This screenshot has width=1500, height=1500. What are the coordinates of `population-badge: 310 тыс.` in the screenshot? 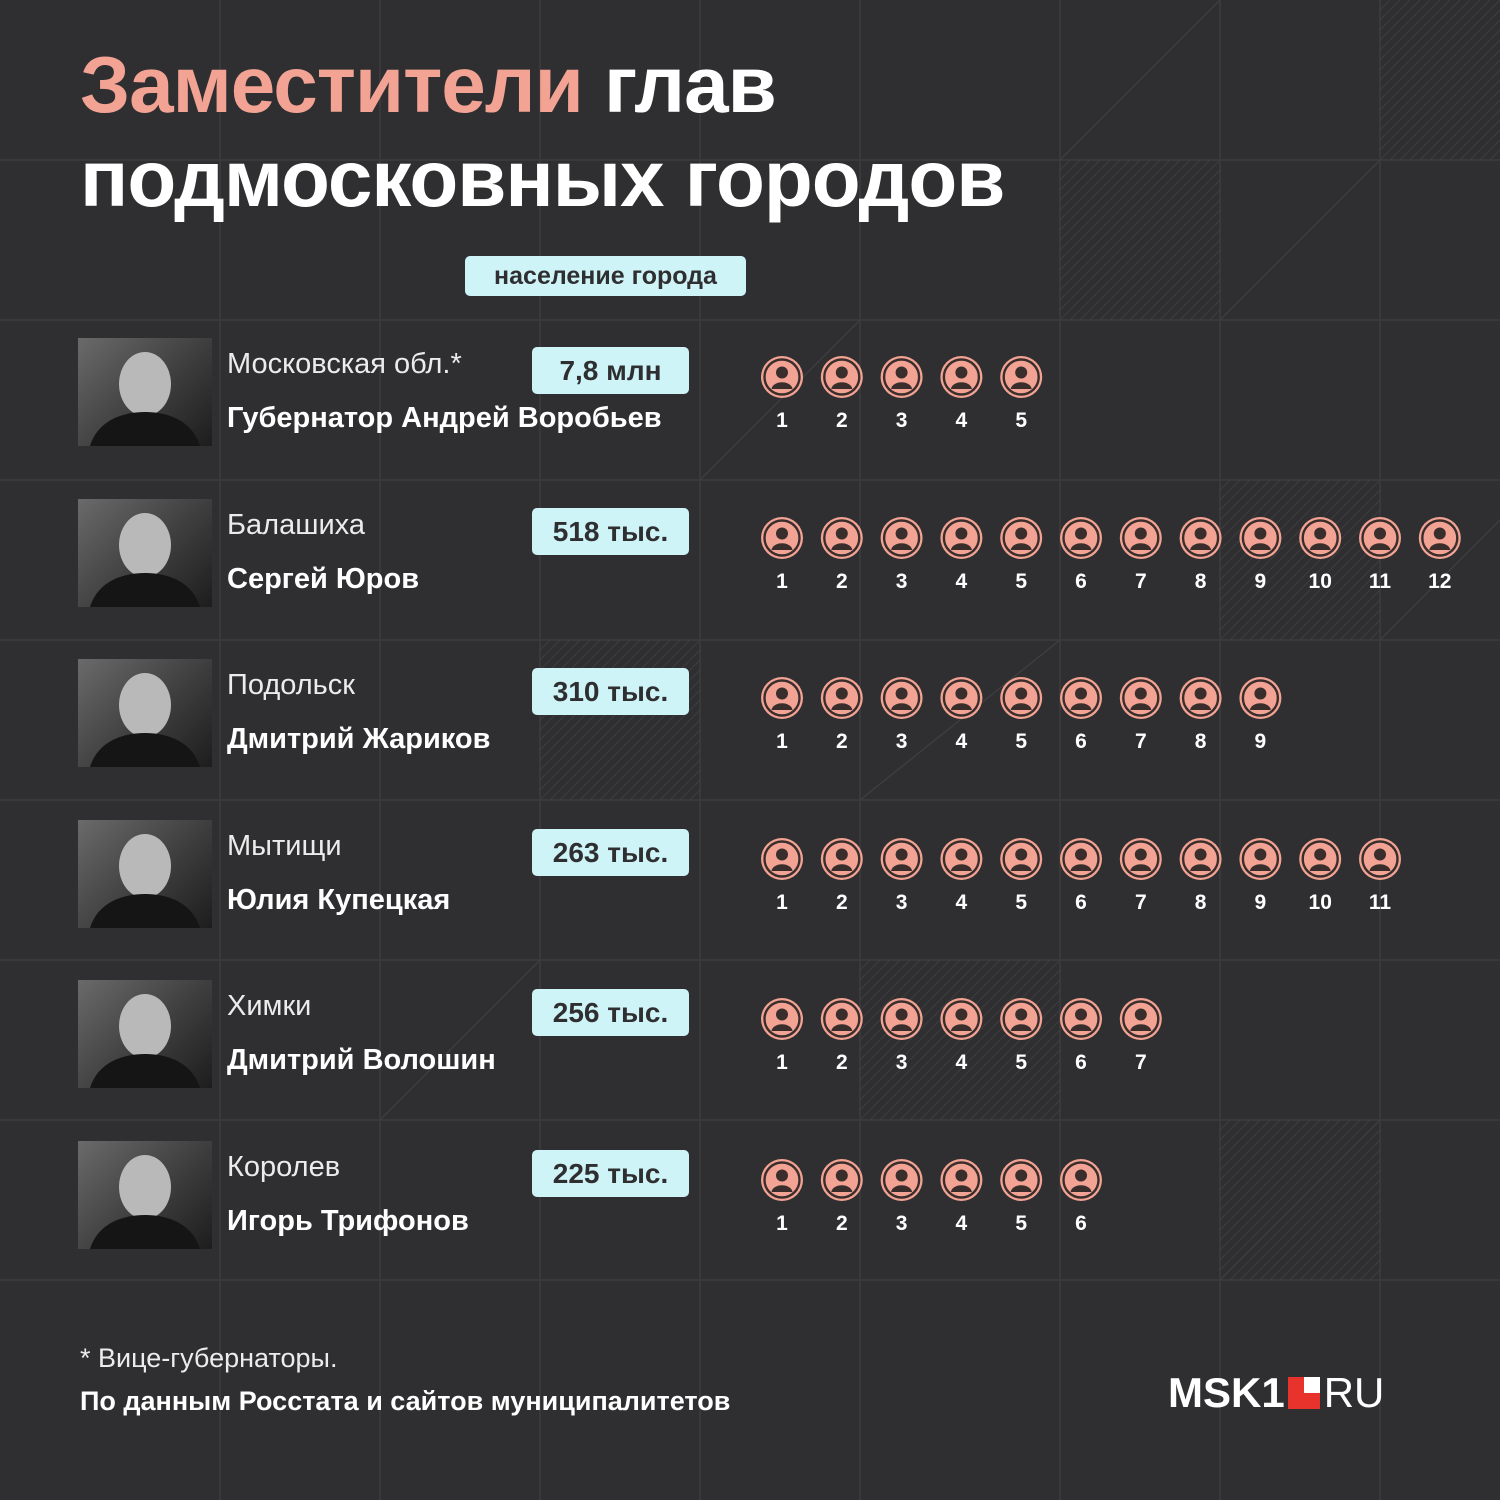 It's located at (610, 691).